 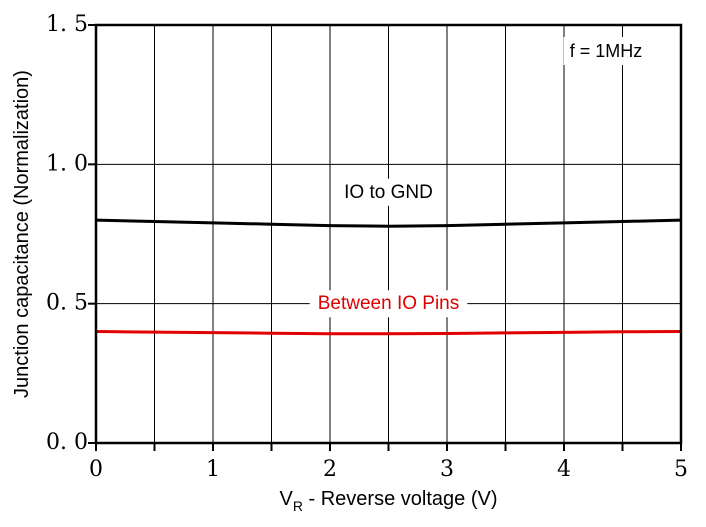 I want to click on x-tick-label: 4, so click(x=564, y=469).